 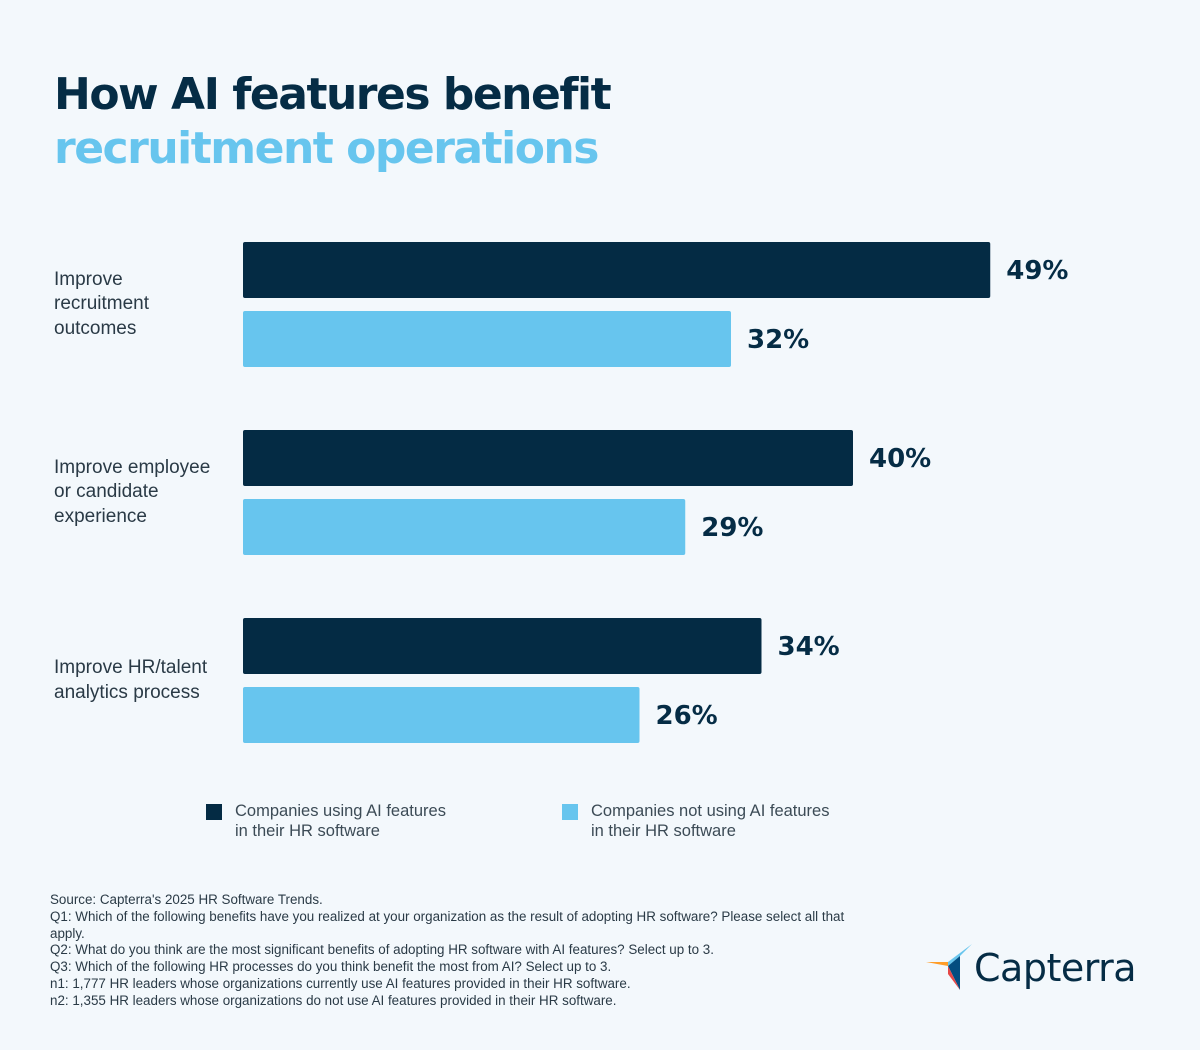 I want to click on value-label-not-using-ai-3: 26%, so click(x=687, y=716).